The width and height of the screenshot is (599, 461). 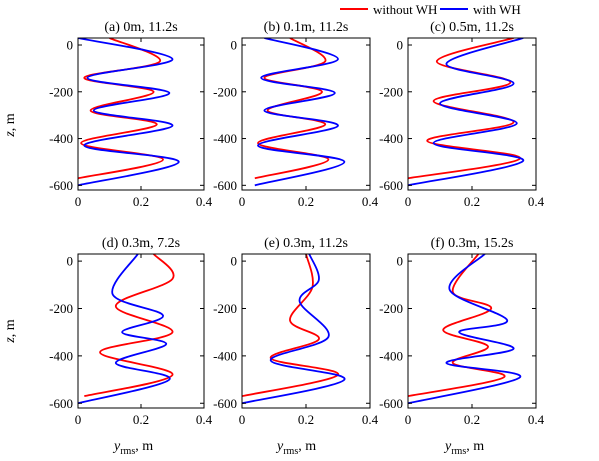 What do you see at coordinates (497, 9) in the screenshot?
I see `legend-label-with-wh: with WH` at bounding box center [497, 9].